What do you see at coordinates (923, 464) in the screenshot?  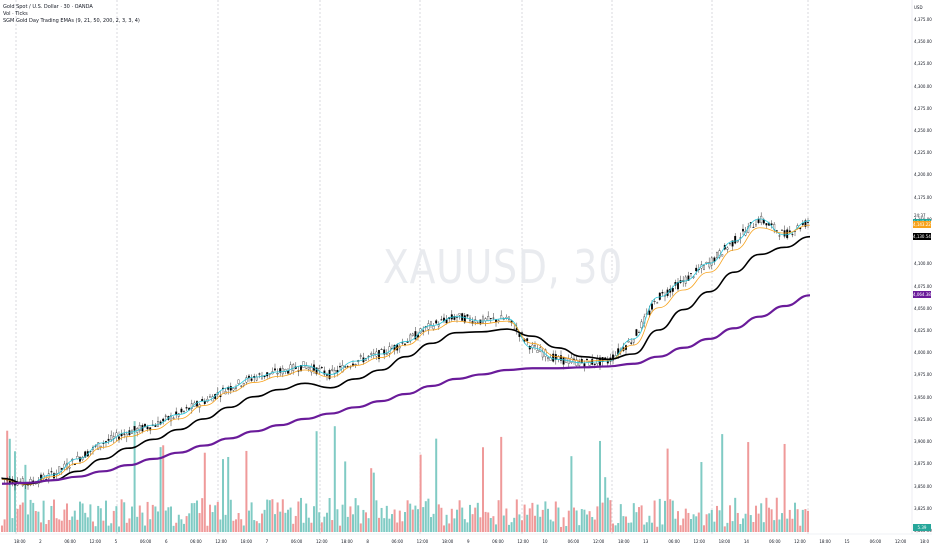 I see `price-axis-label: 3,875.000` at bounding box center [923, 464].